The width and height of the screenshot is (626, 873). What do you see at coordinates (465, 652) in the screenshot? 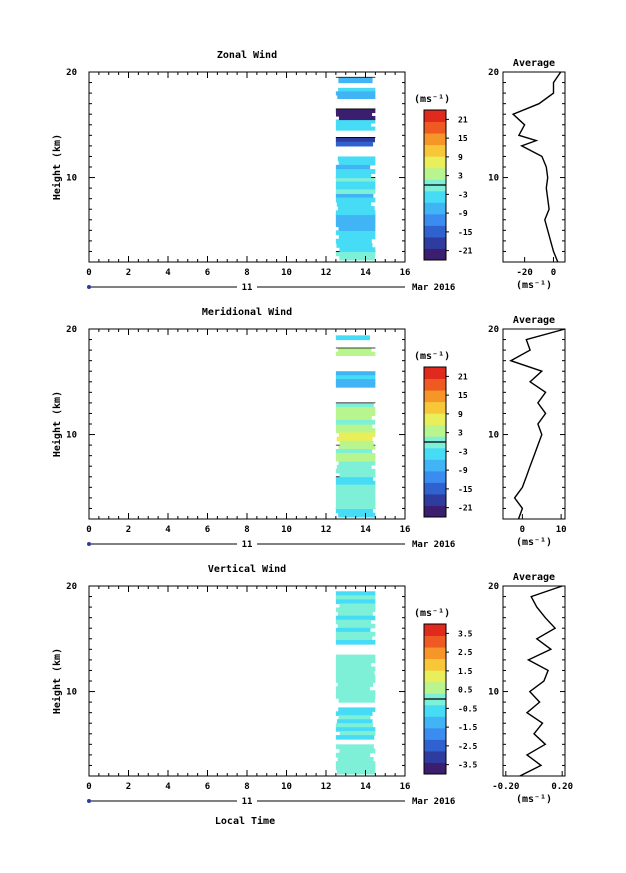
I see `colorbar-tick-label: 2.5` at bounding box center [465, 652].